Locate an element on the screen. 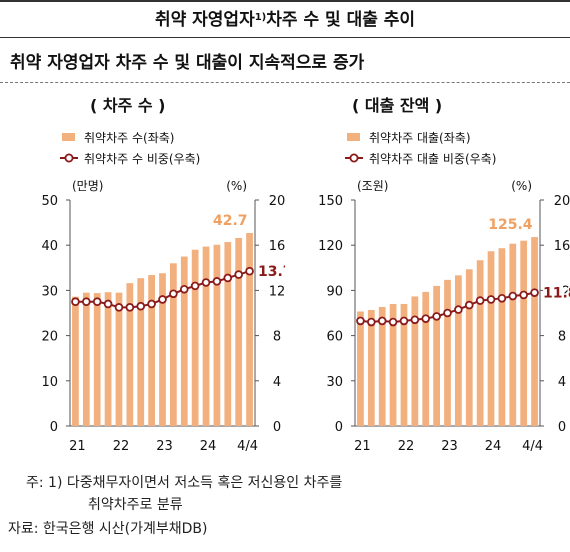 The image size is (570, 552). legend-line-label: 취약차주 수 비중(우축) is located at coordinates (142, 158).